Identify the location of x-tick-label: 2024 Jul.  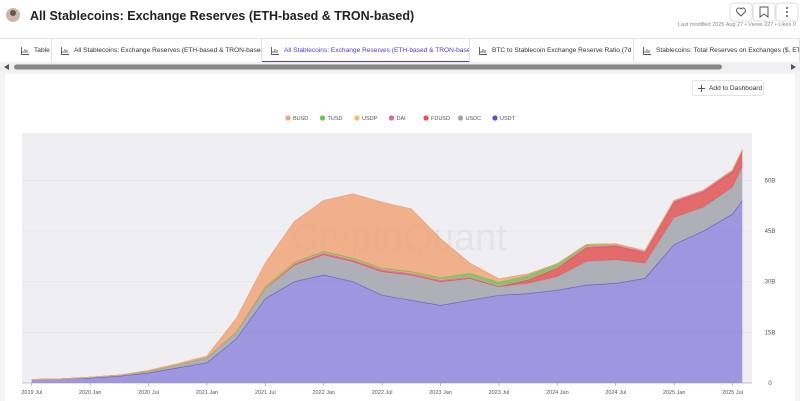
(615, 393).